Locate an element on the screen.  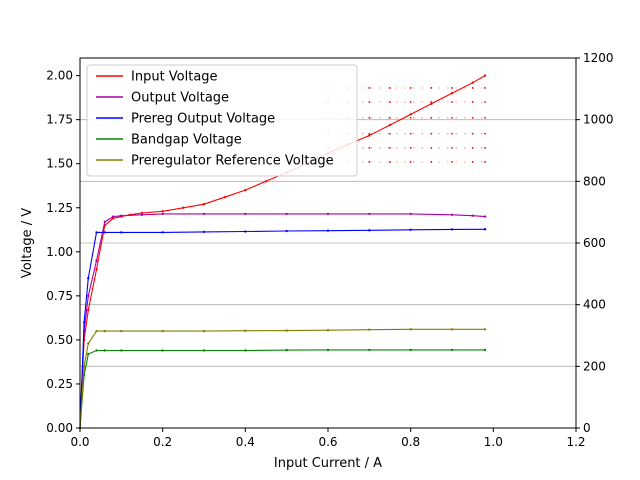
y-tick-label: 1.75 is located at coordinates (59, 120).